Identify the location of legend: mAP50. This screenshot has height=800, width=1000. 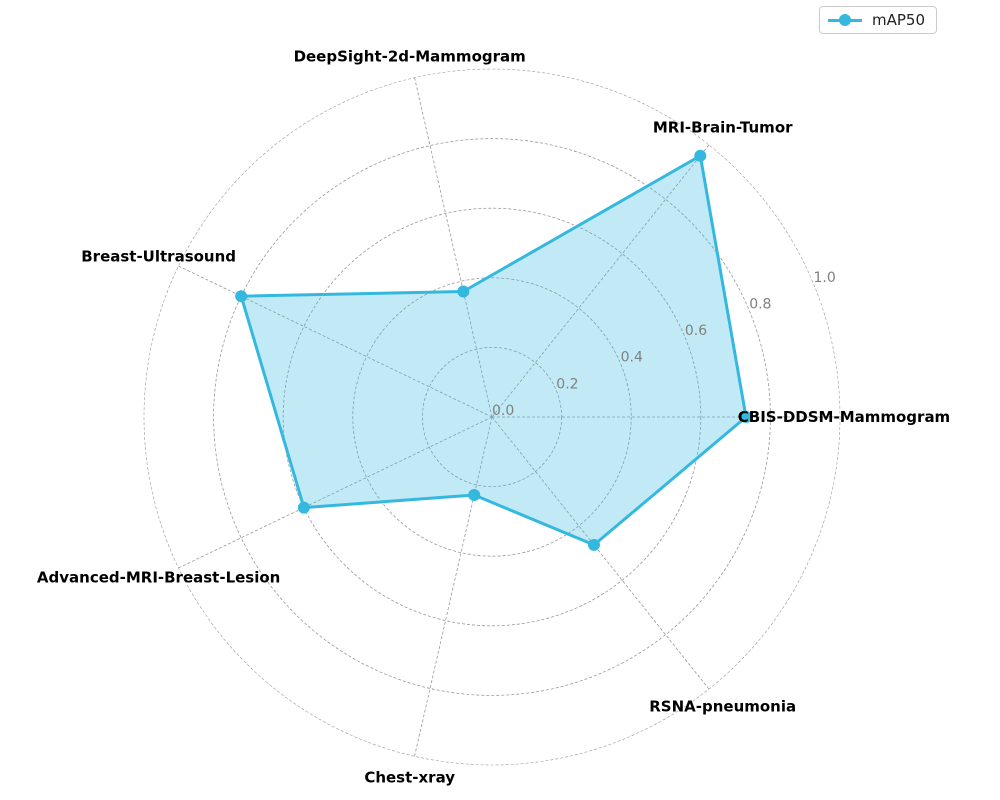
(878, 20).